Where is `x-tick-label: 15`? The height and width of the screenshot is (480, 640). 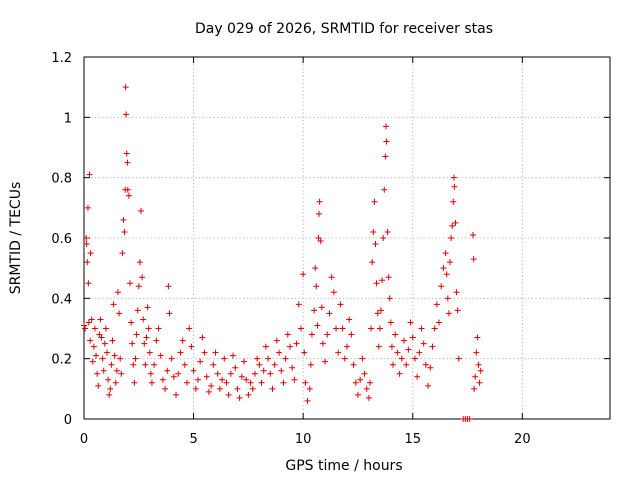 x-tick-label: 15 is located at coordinates (412, 439).